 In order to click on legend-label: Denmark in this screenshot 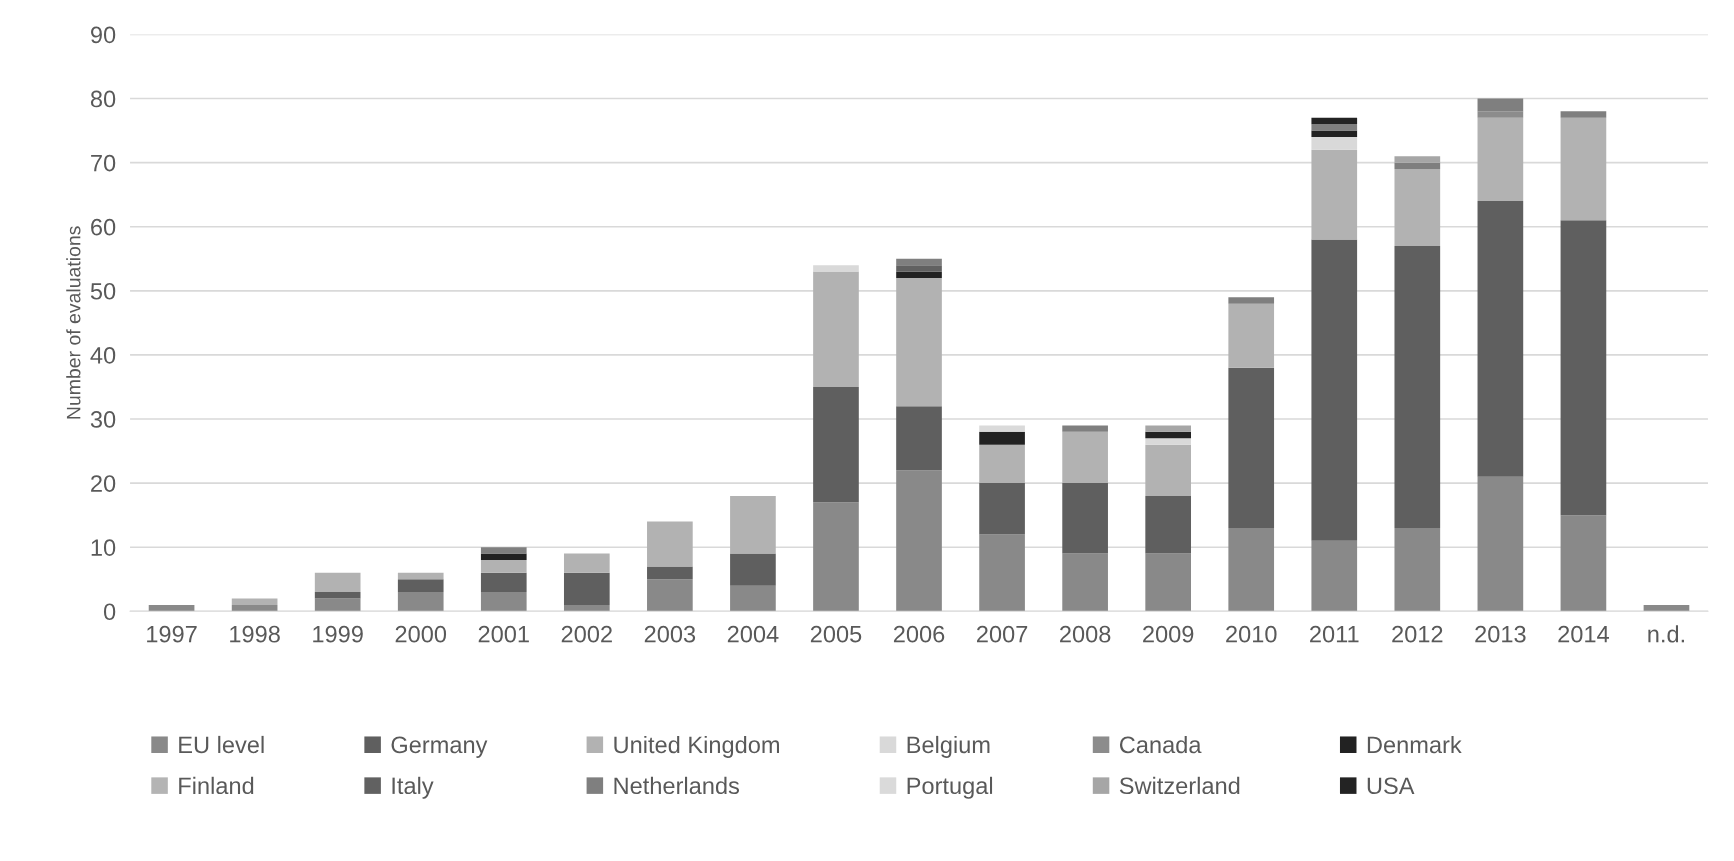, I will do `click(1414, 744)`.